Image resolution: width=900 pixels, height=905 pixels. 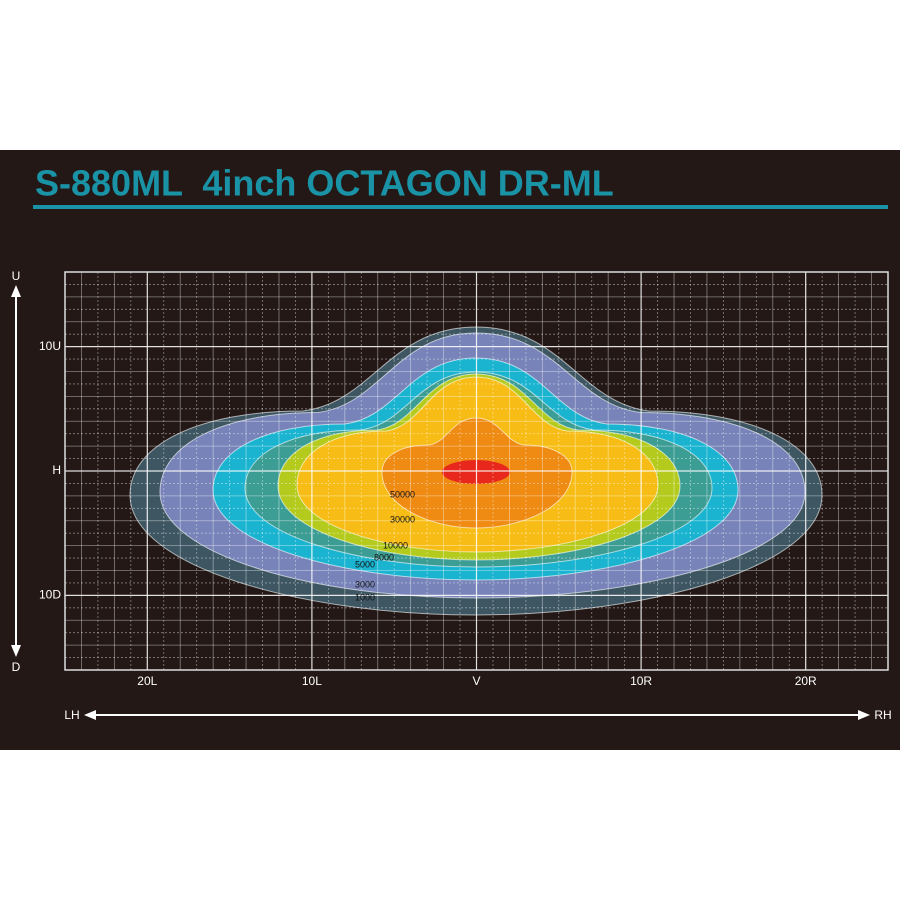 I want to click on axis-label-down: D, so click(x=16, y=667).